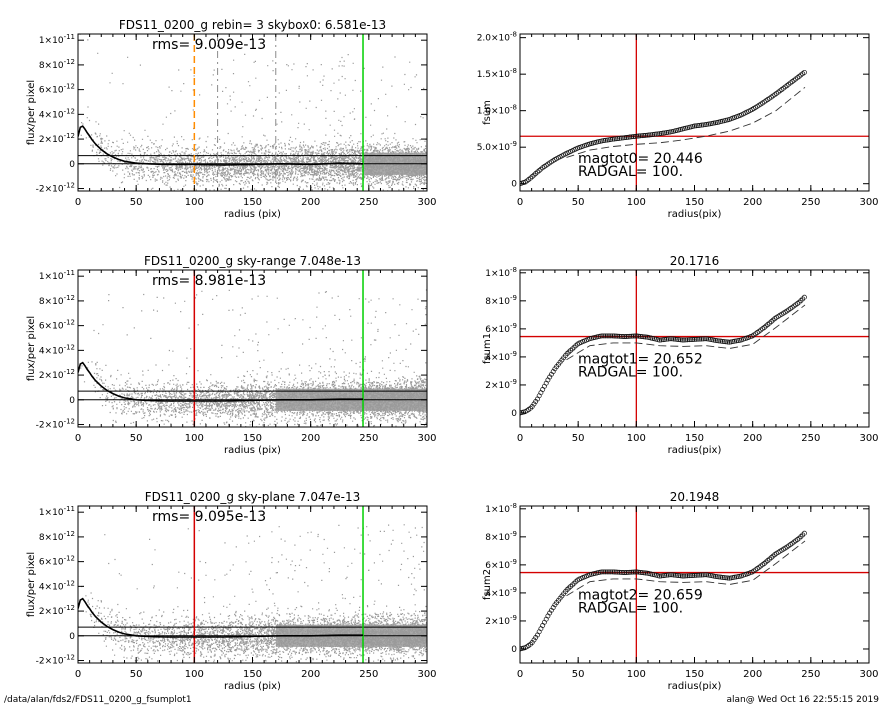 The image size is (885, 708). Describe the element at coordinates (252, 25) in the screenshot. I see `chart-title: FDS11_0200_g rebin= 3 skybox0: 6.581e-13` at that location.